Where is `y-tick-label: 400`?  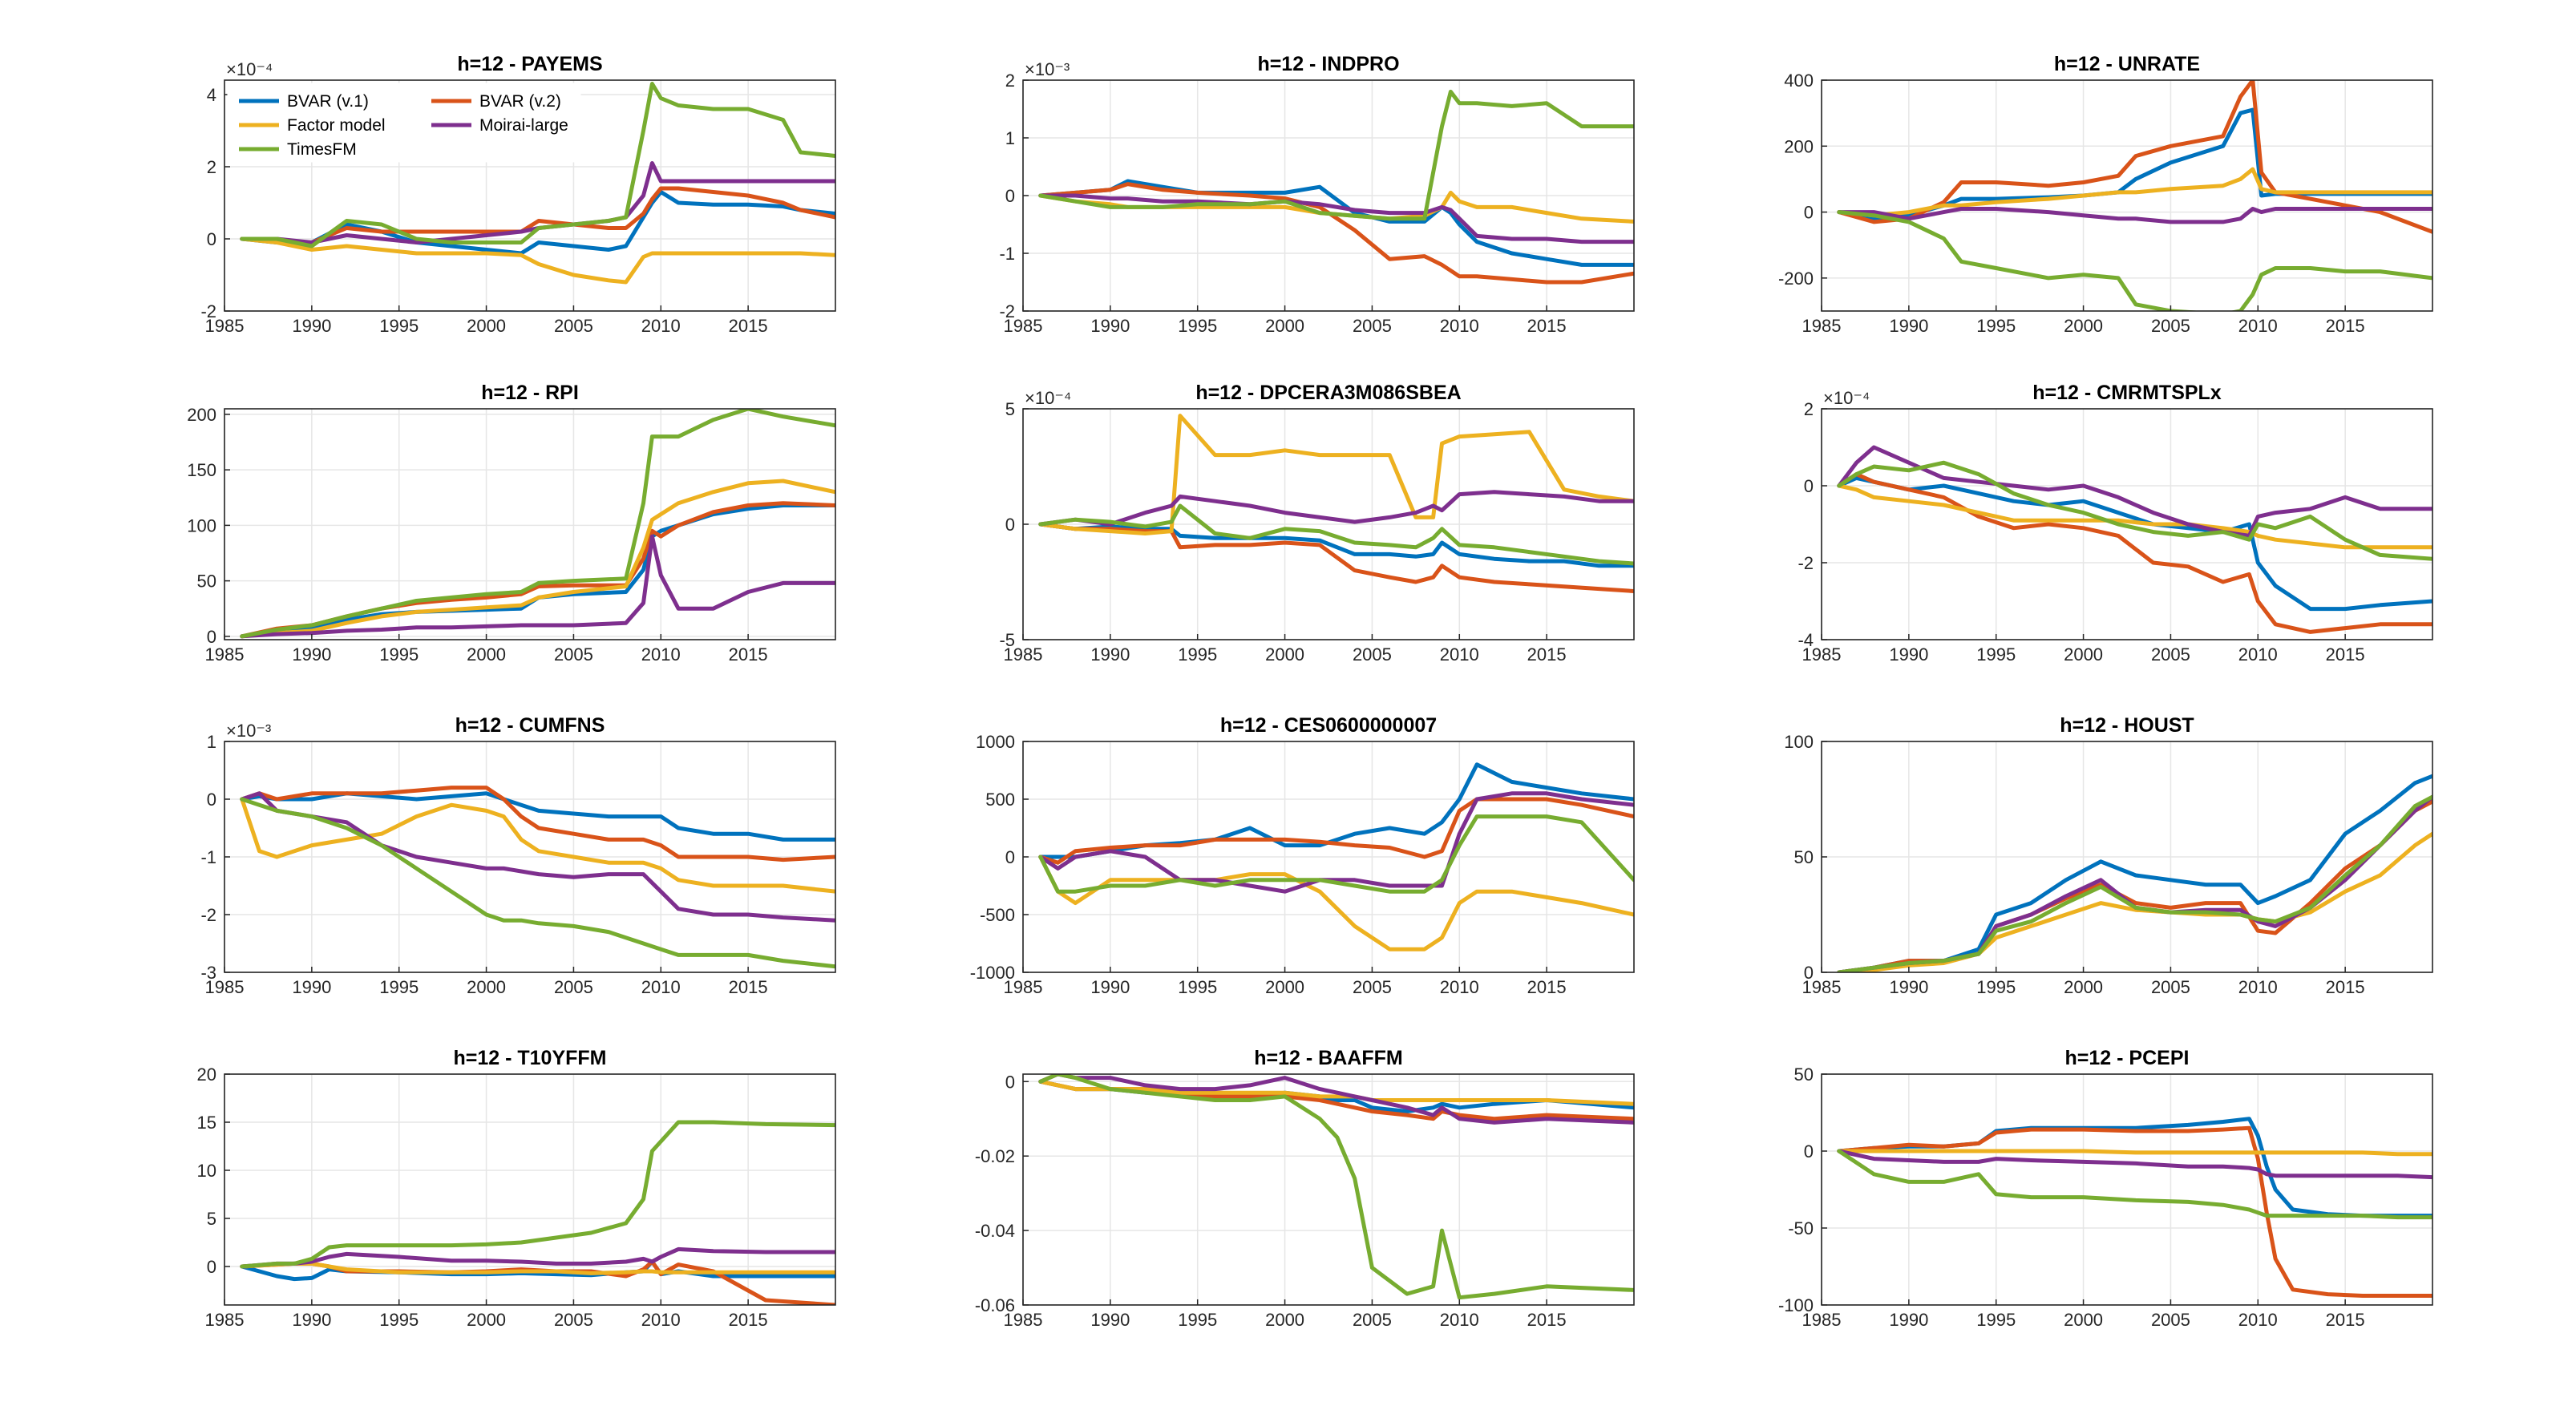
y-tick-label: 400 is located at coordinates (1799, 81).